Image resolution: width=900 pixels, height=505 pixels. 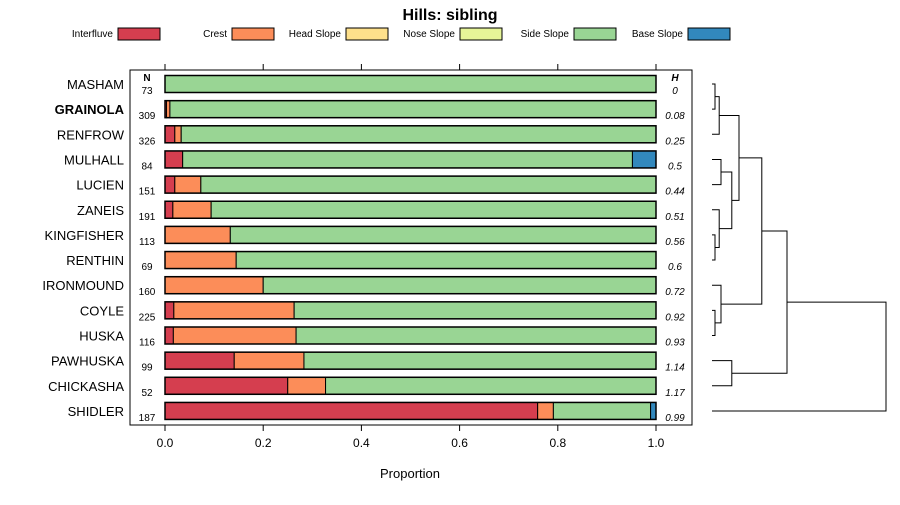 I want to click on category-label: MULHALL, so click(x=94, y=159).